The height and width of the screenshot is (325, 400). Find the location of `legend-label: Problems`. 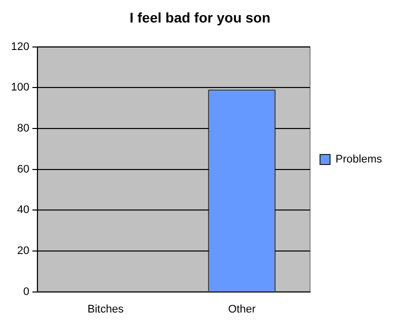

legend-label: Problems is located at coordinates (359, 160).